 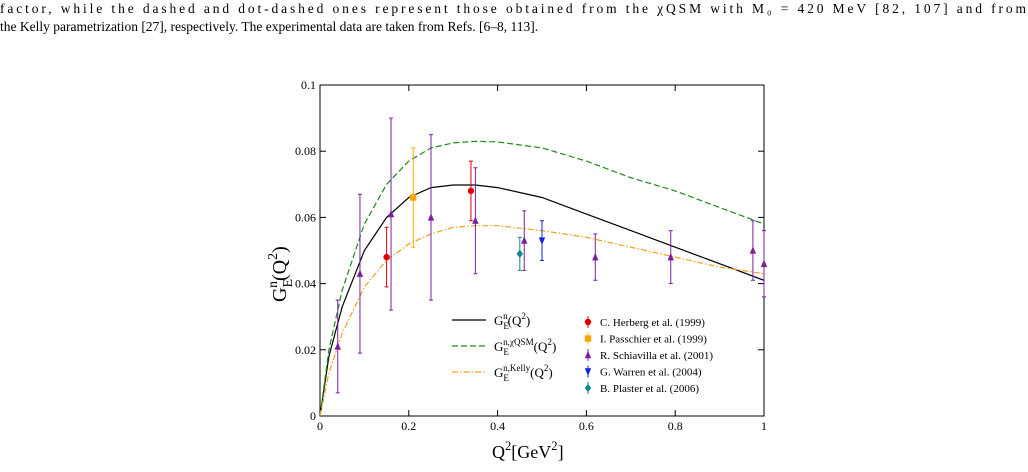 What do you see at coordinates (305, 217) in the screenshot?
I see `y-tick-label: 0.06` at bounding box center [305, 217].